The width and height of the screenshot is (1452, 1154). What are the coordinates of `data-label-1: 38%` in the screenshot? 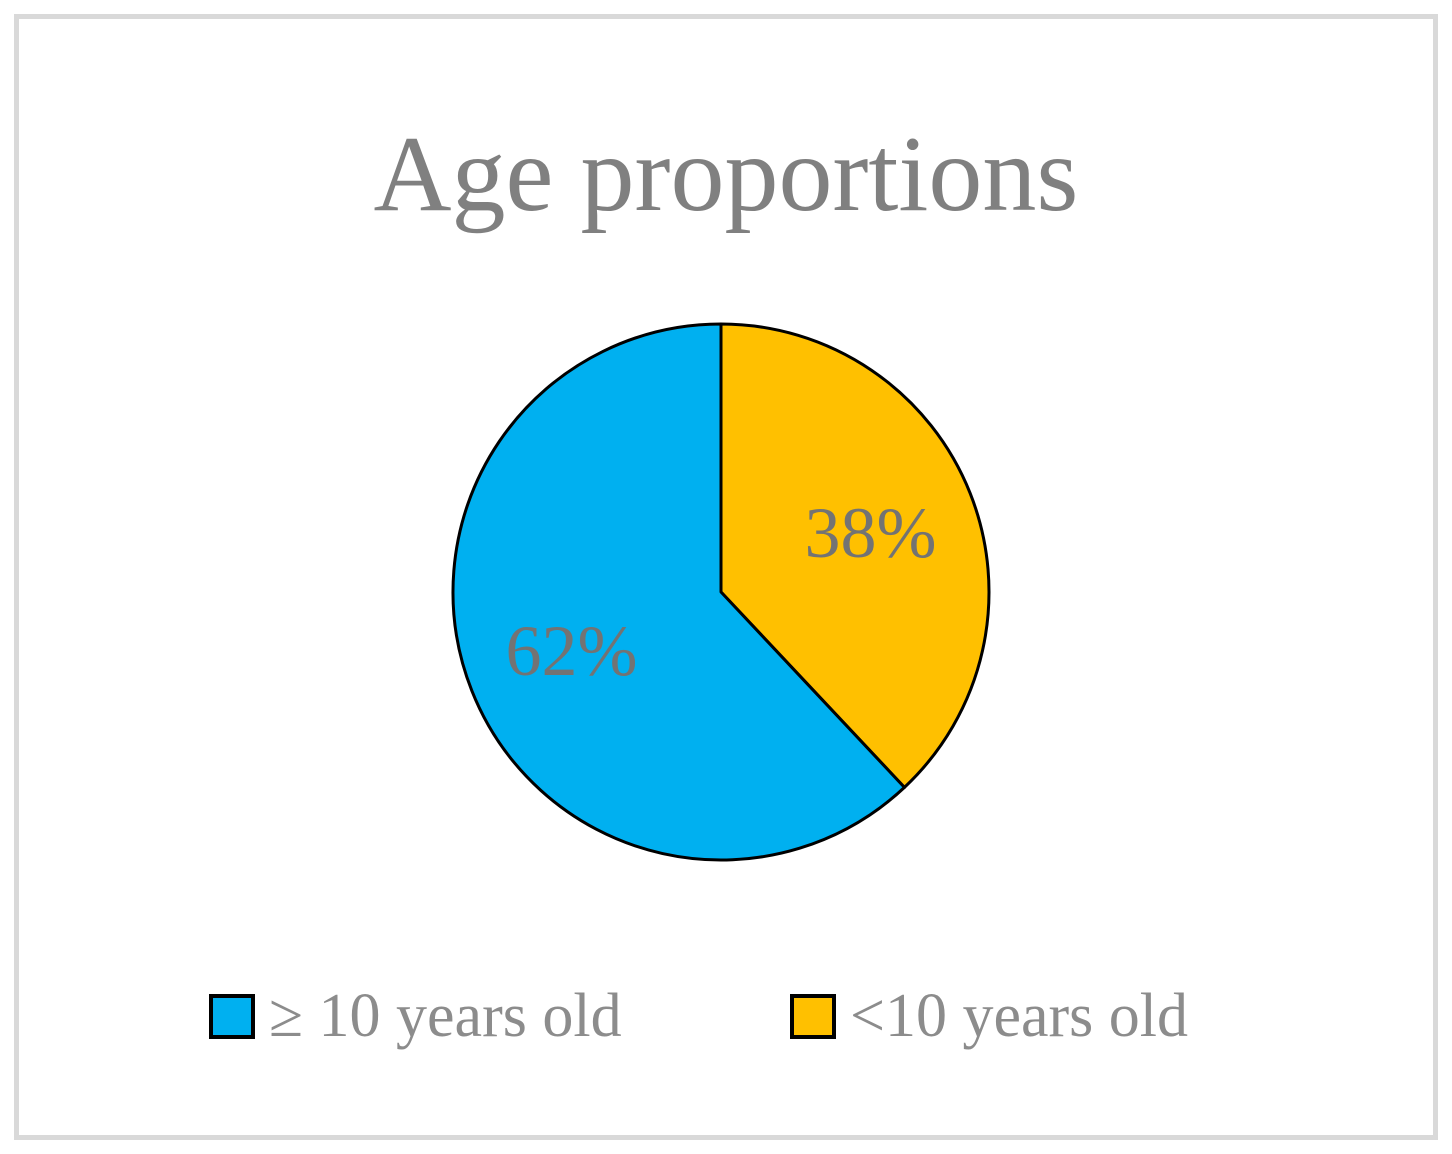 It's located at (871, 533).